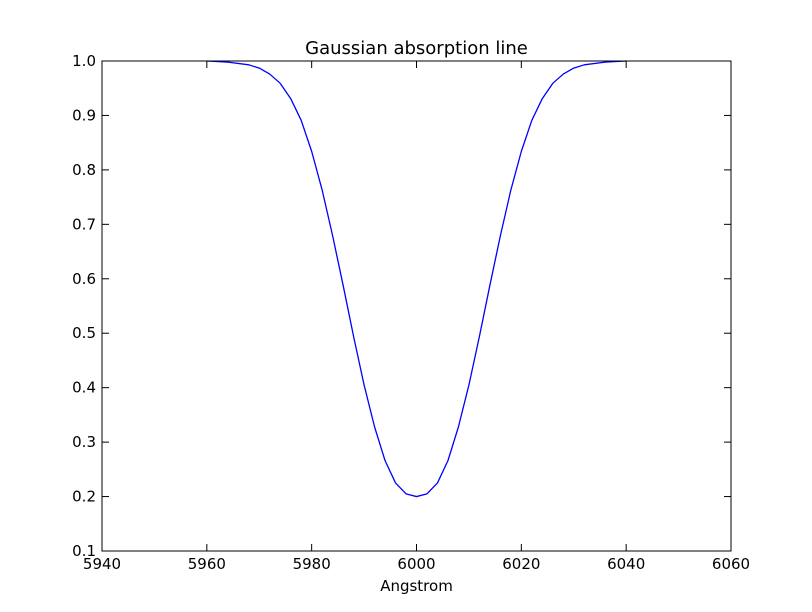 This screenshot has height=612, width=812. I want to click on x-tick-label: 6020, so click(521, 564).